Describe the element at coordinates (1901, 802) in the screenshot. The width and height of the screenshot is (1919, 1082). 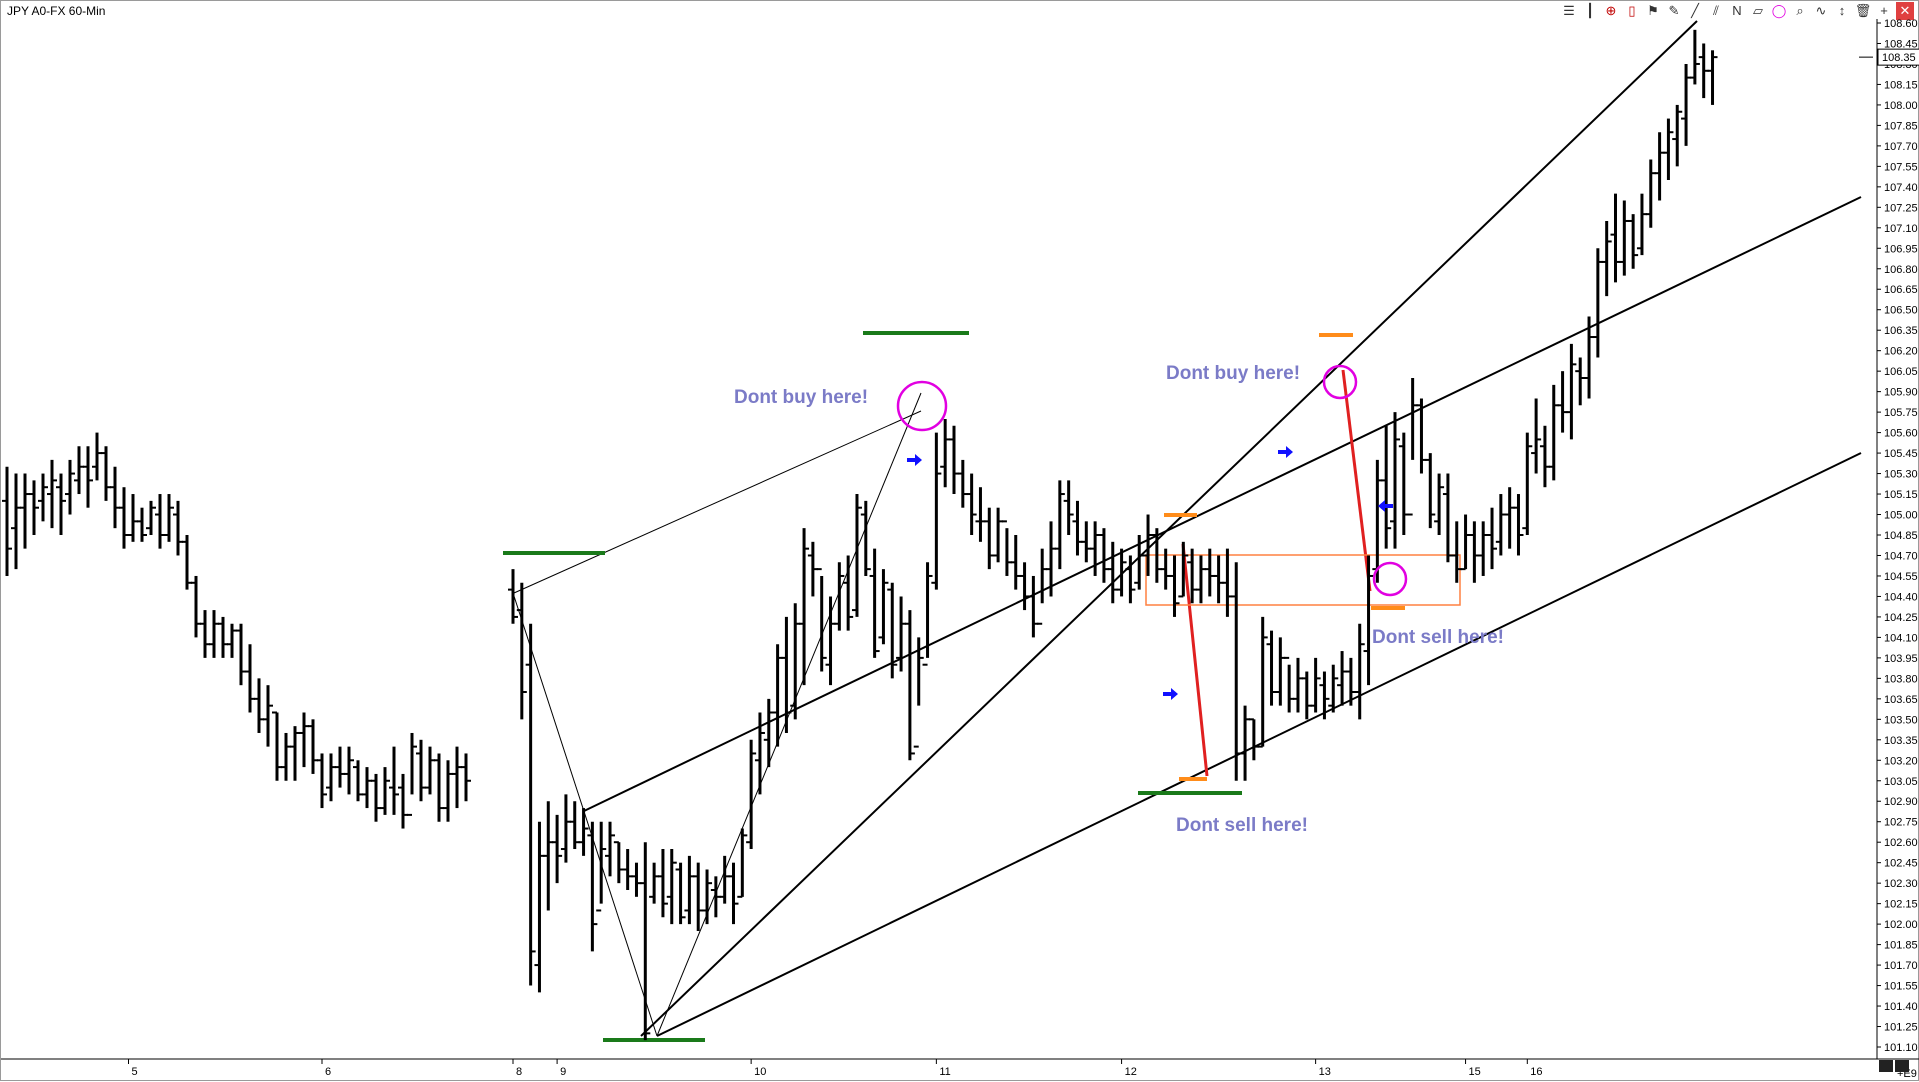
I see `y-tick-label: 102.90` at that location.